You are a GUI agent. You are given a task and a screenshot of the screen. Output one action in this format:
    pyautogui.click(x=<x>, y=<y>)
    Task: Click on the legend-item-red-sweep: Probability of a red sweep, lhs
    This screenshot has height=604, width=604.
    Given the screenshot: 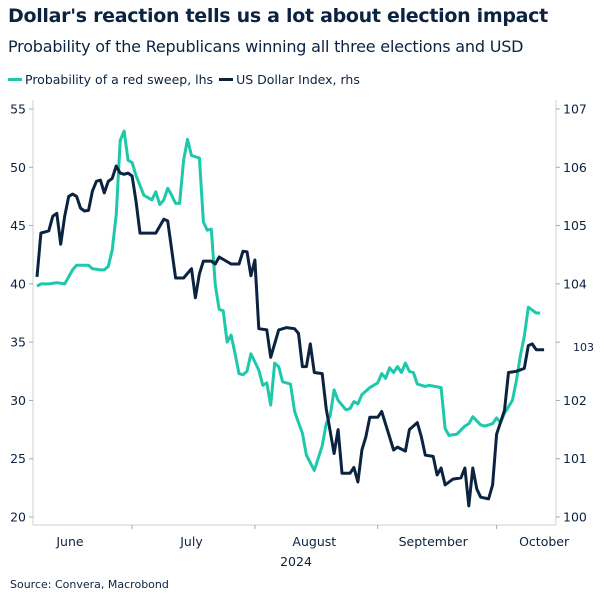 What is the action you would take?
    pyautogui.click(x=110, y=79)
    